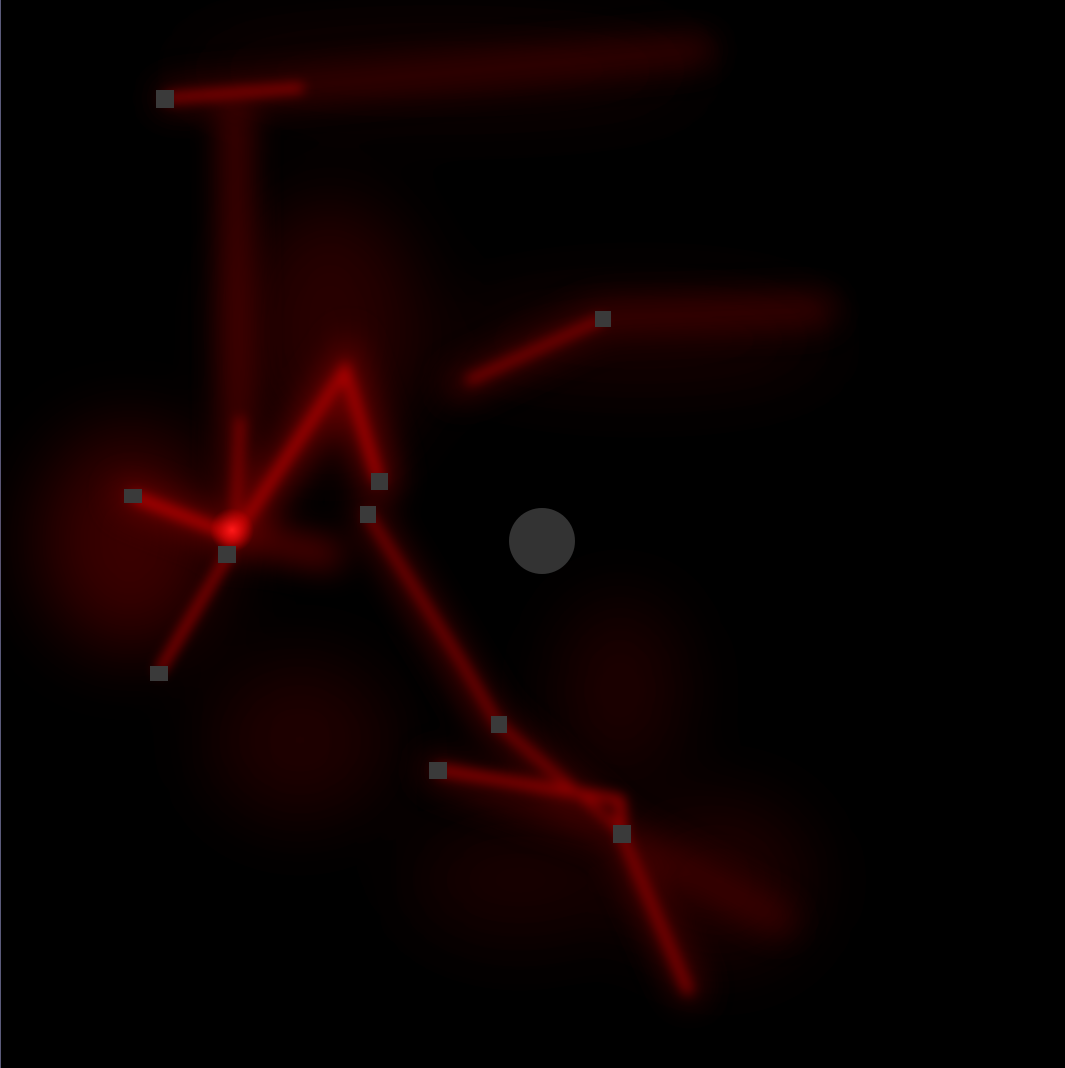 The image size is (1065, 1068). I want to click on circle-player-icon, so click(542, 541).